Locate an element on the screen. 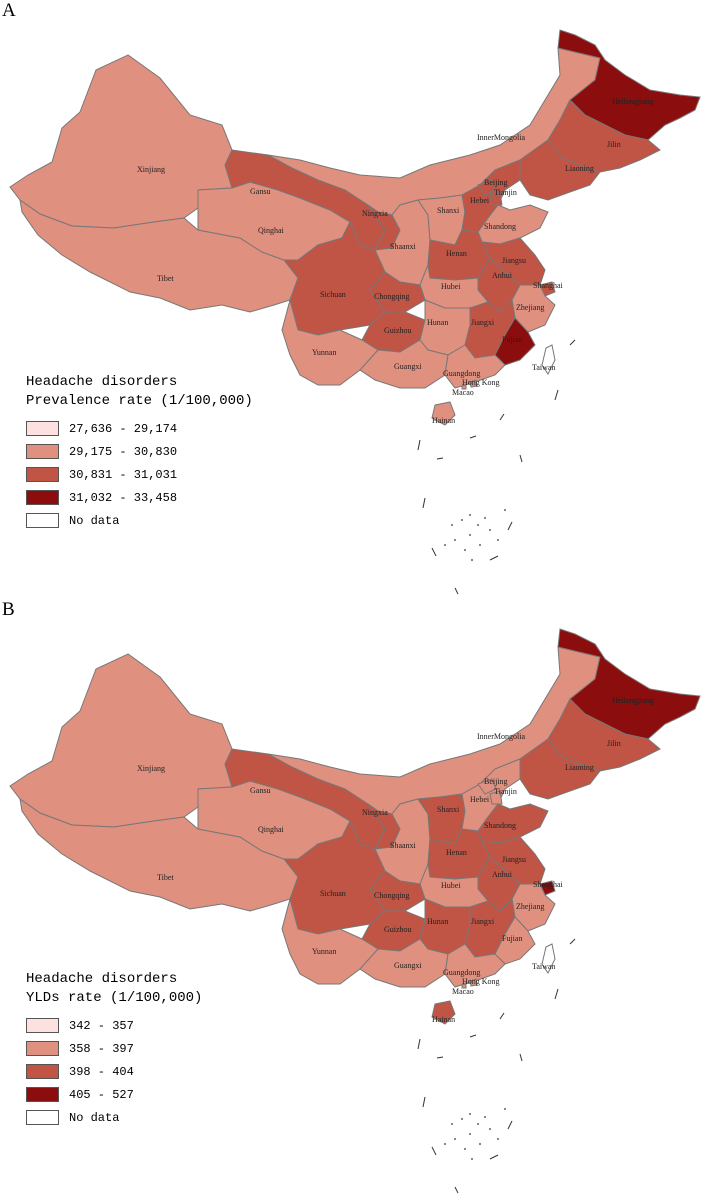  province-tianjin is located at coordinates (496, 797).